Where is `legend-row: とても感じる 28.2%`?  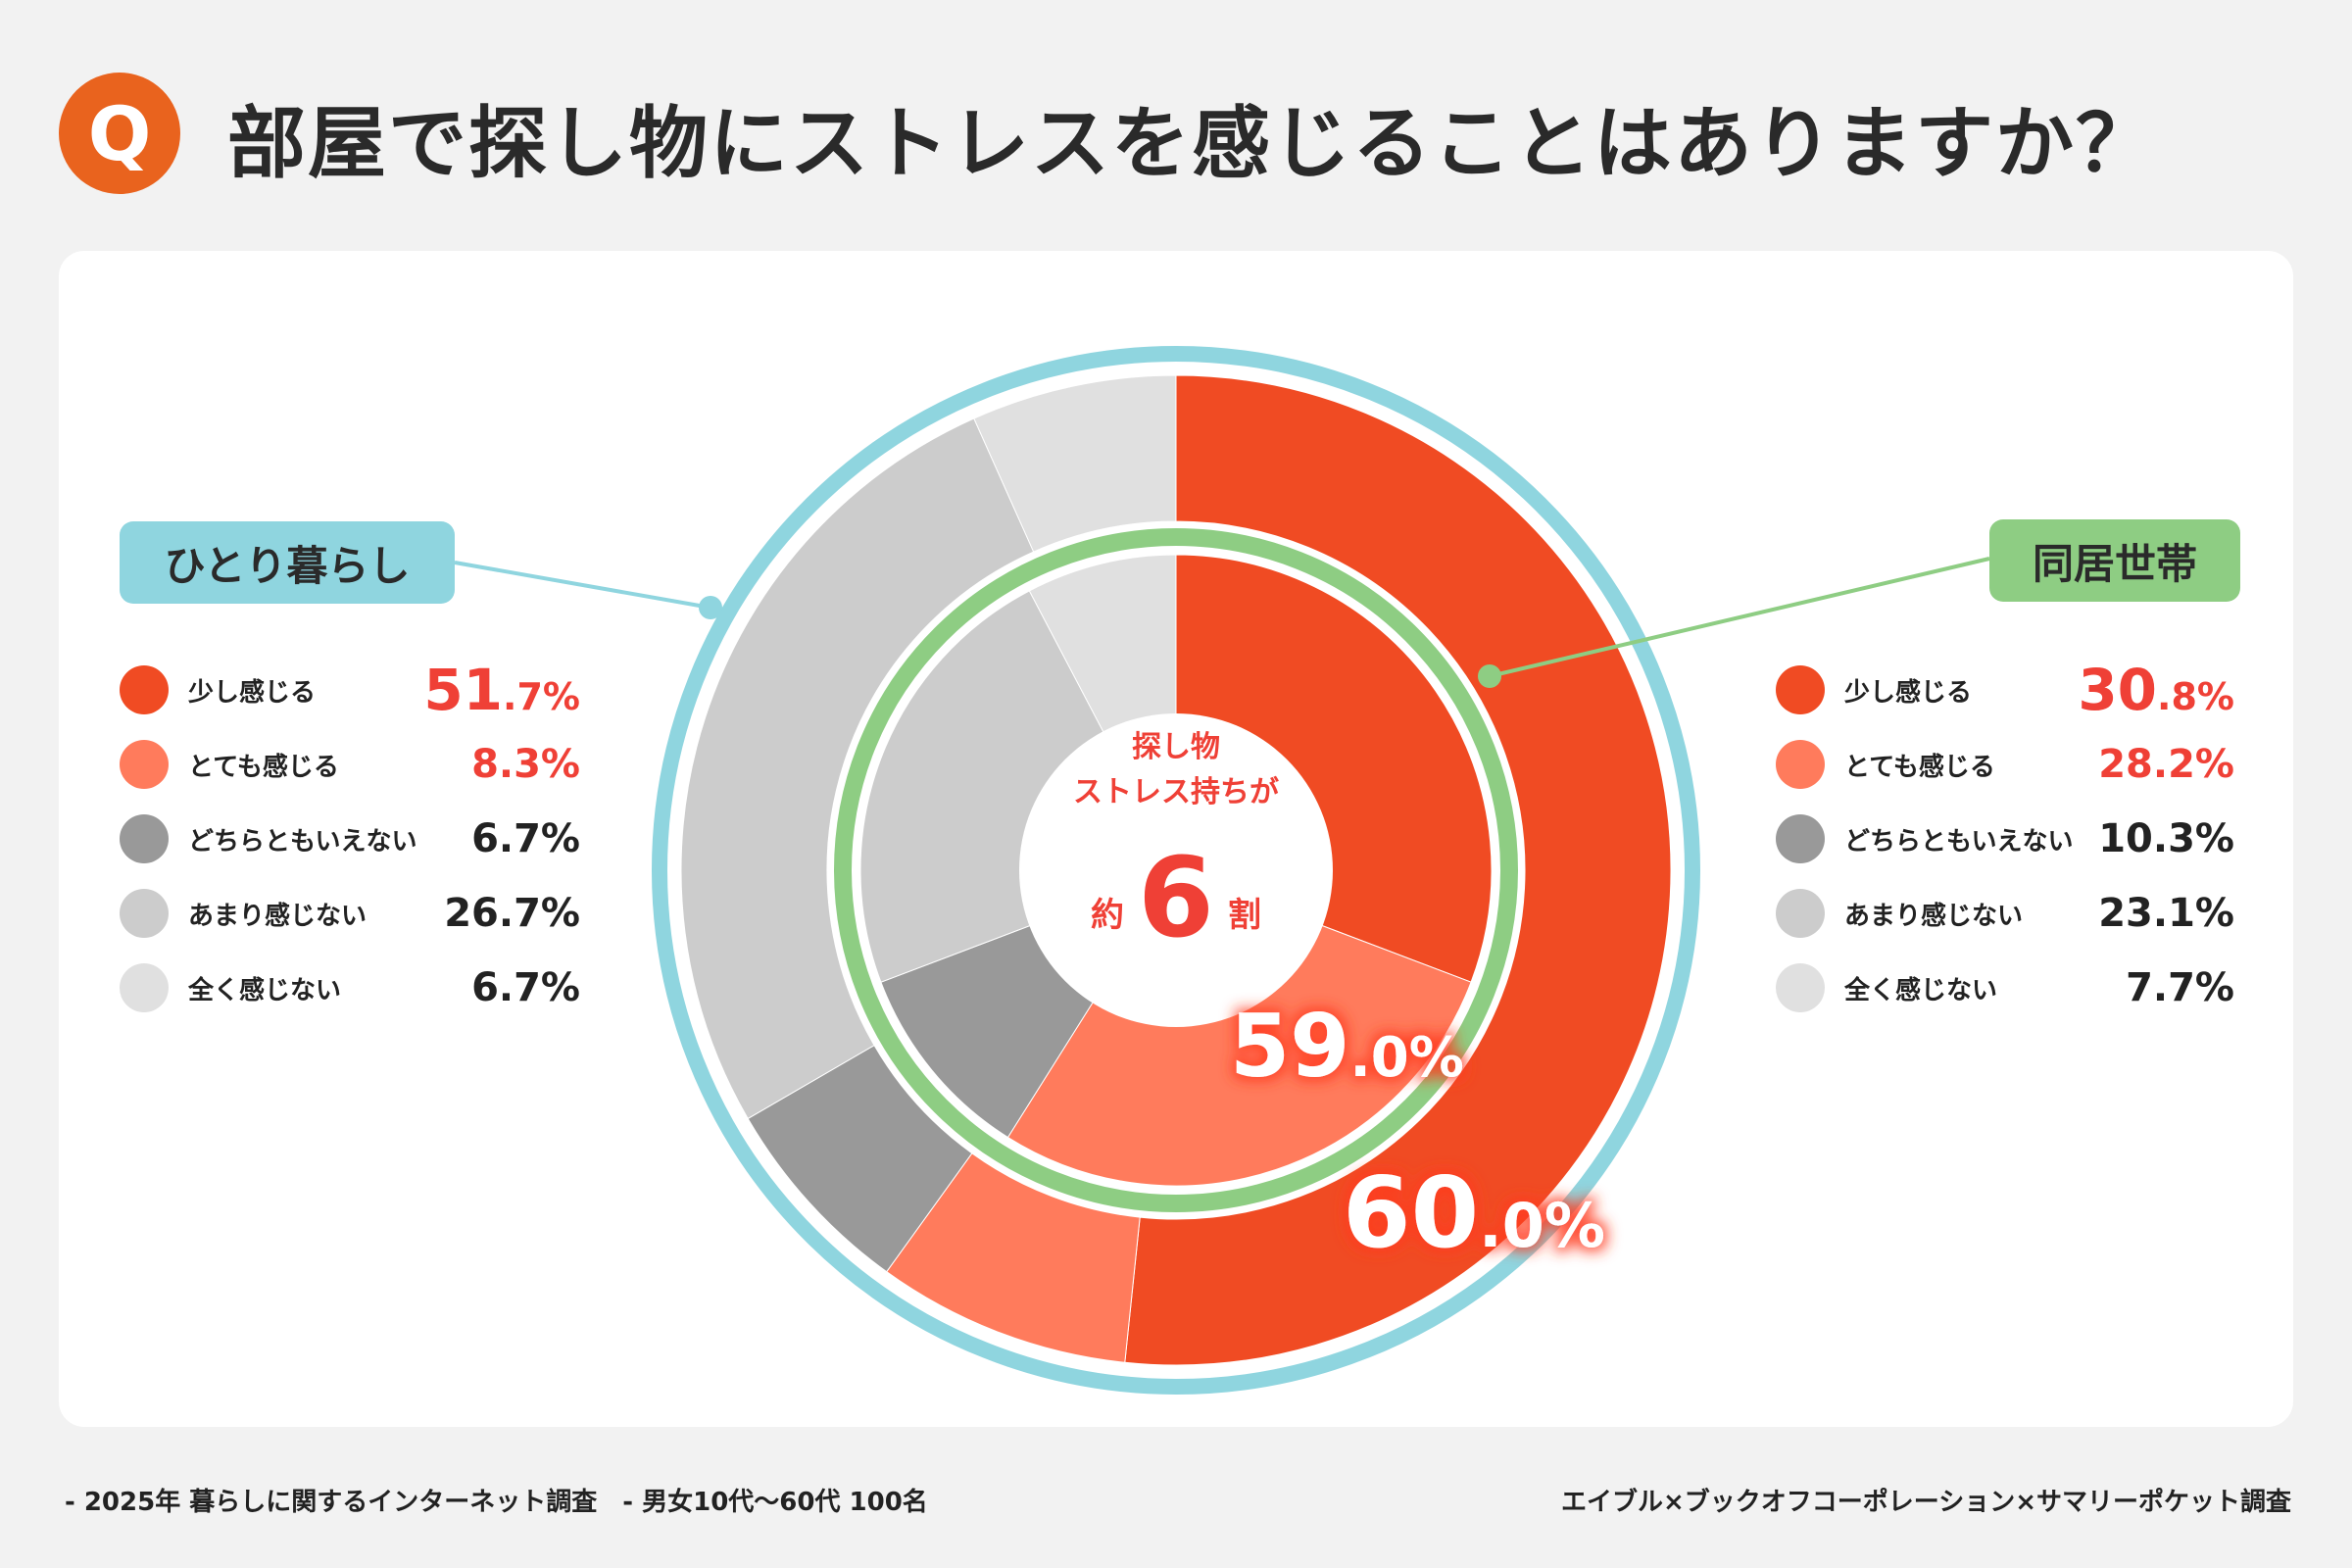 legend-row: とても感じる 28.2% is located at coordinates (2005, 764).